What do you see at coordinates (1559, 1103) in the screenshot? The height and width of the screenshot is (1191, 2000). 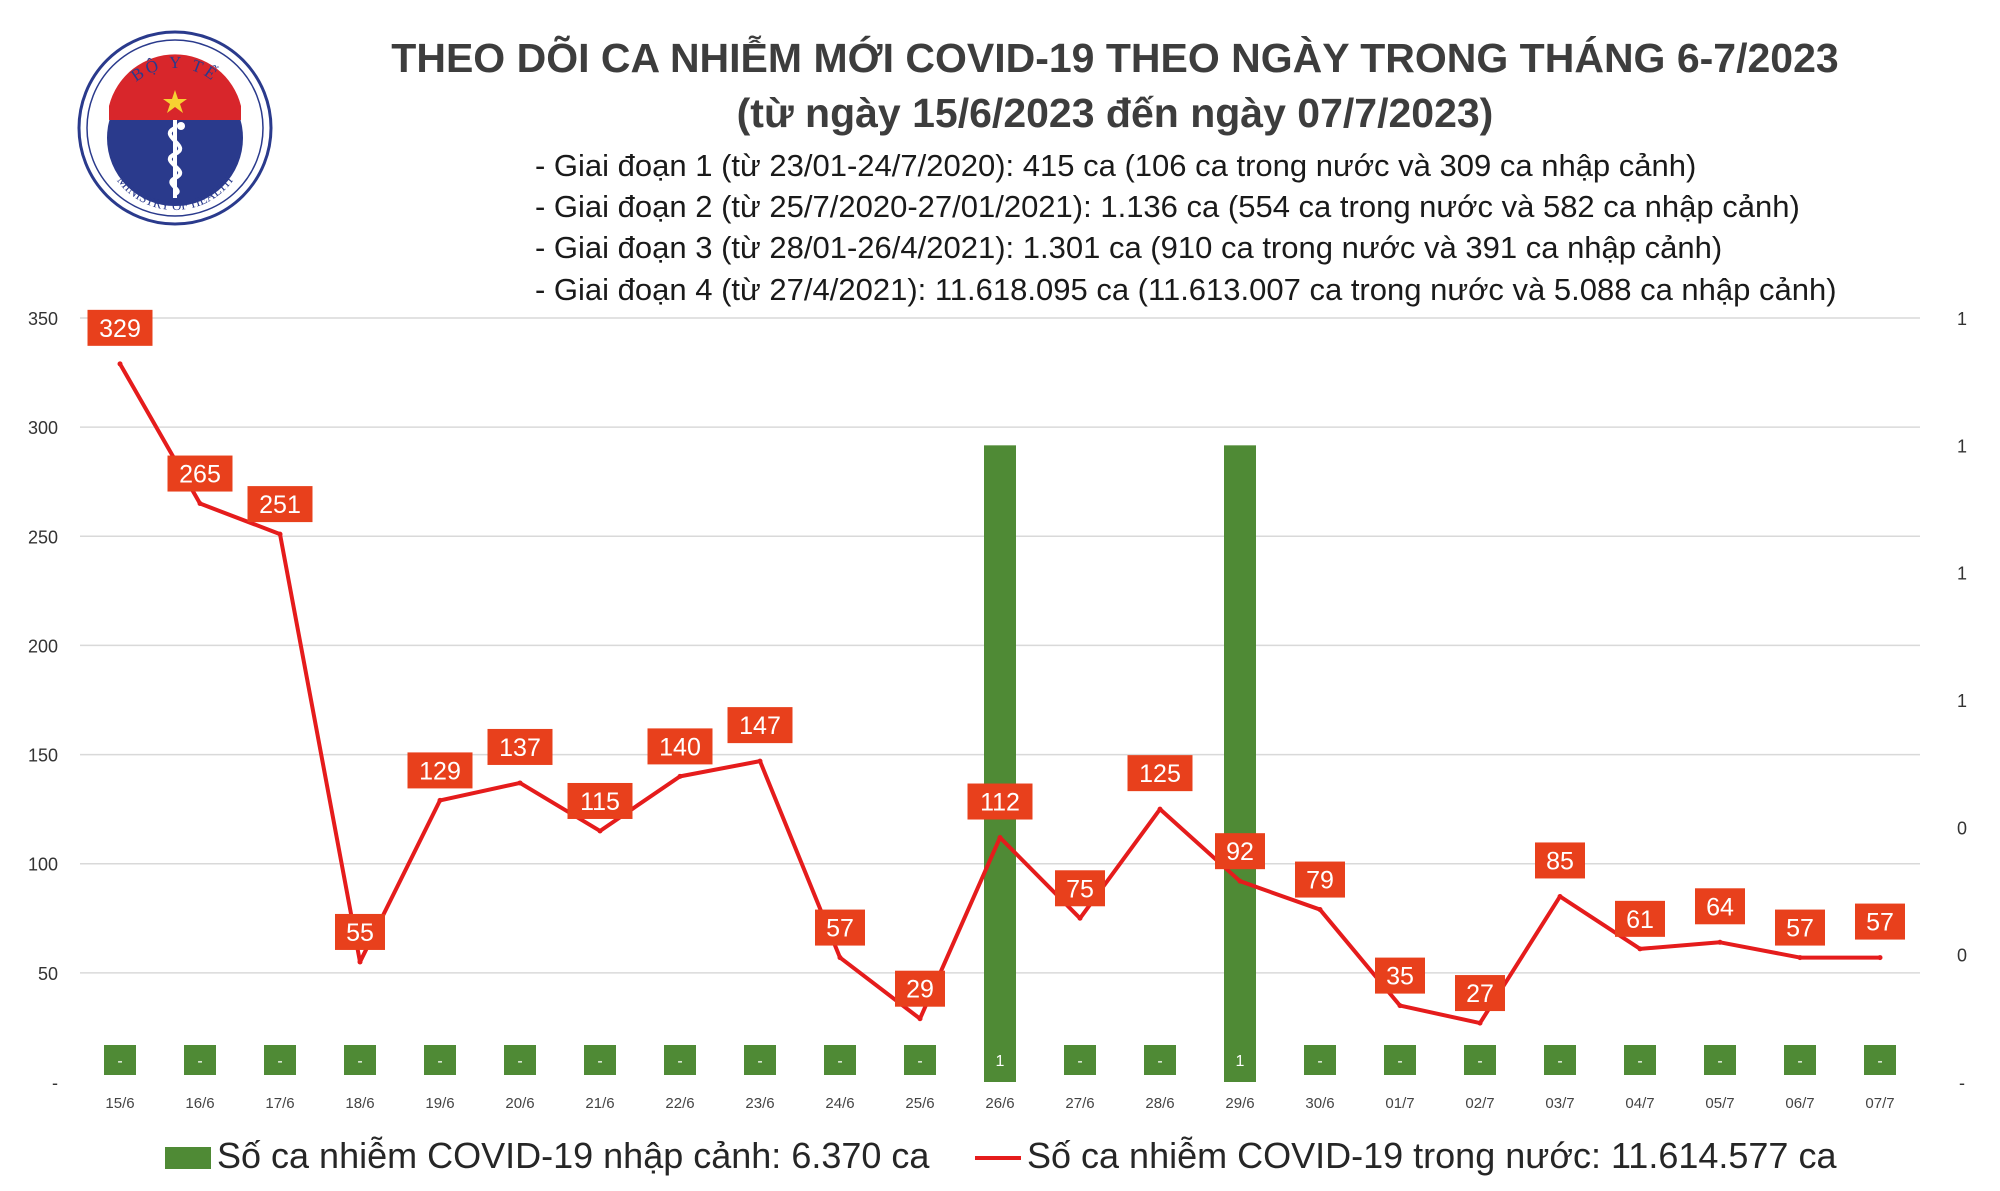 I see `x-tick-label: 03/7` at bounding box center [1559, 1103].